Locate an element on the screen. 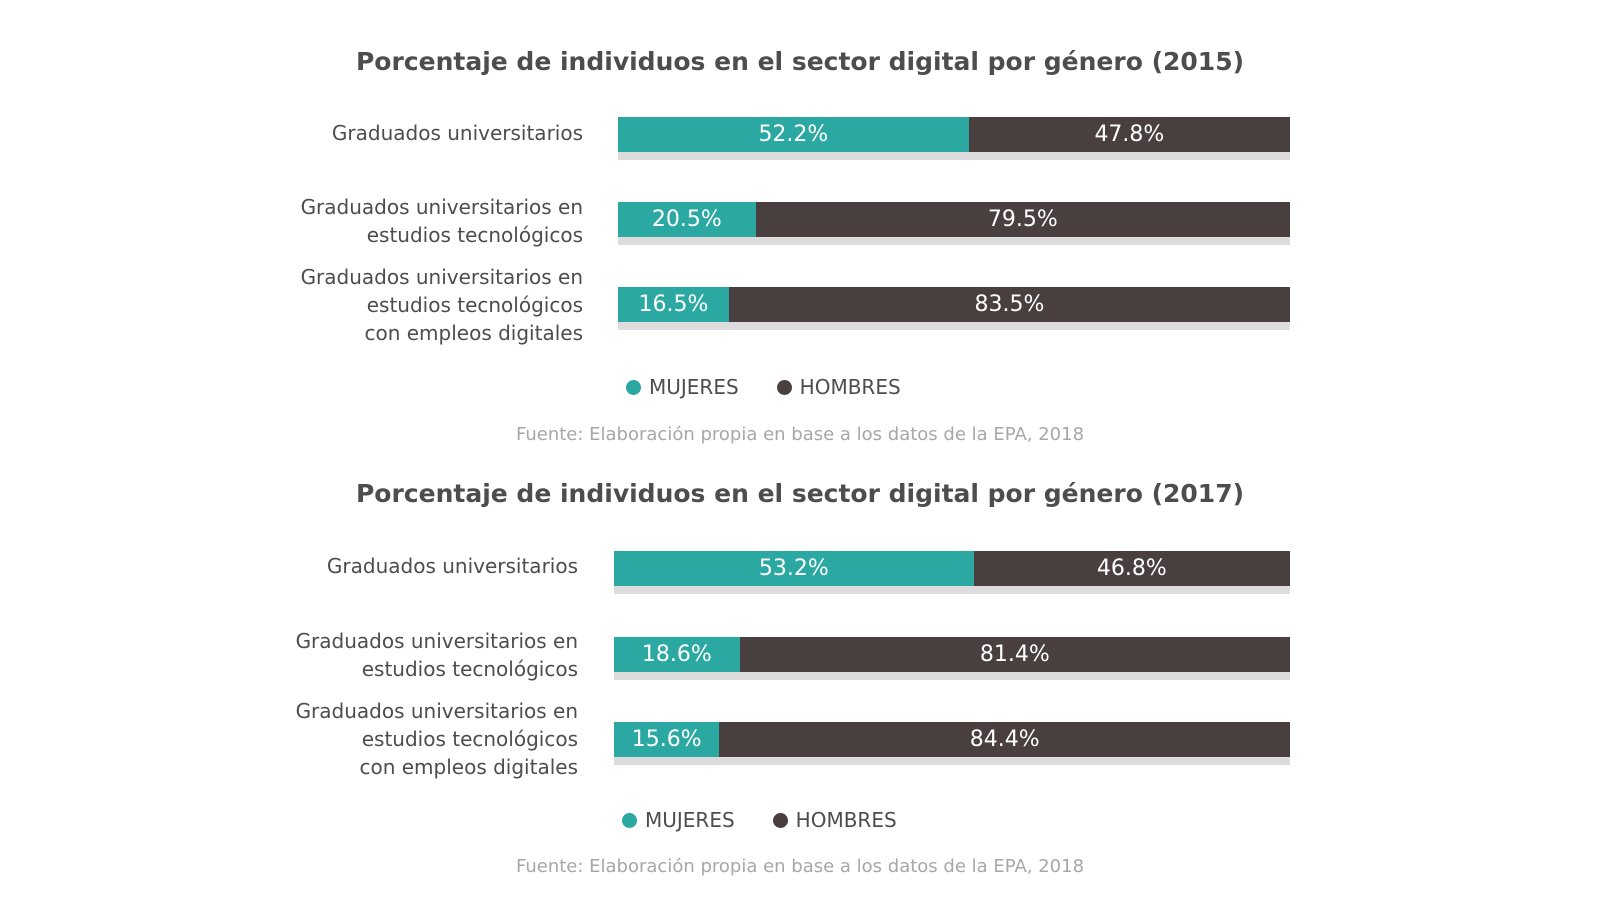  stacked-bar: 15.6% 84.4% is located at coordinates (952, 739).